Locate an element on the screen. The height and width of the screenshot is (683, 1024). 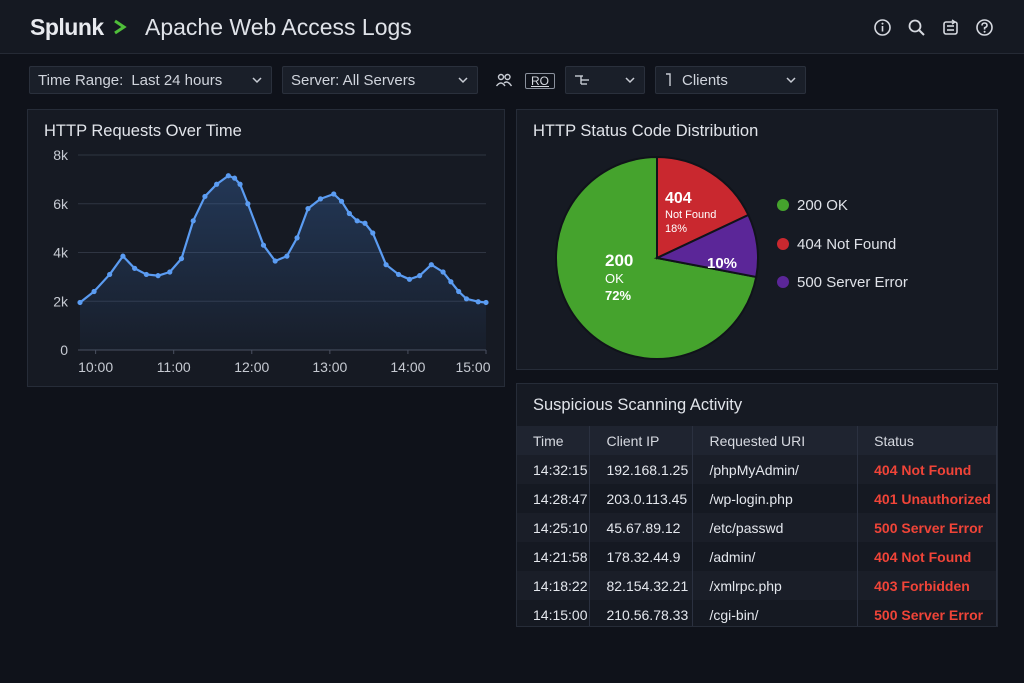
slice-label-404-text: Not Found is located at coordinates (690, 215).